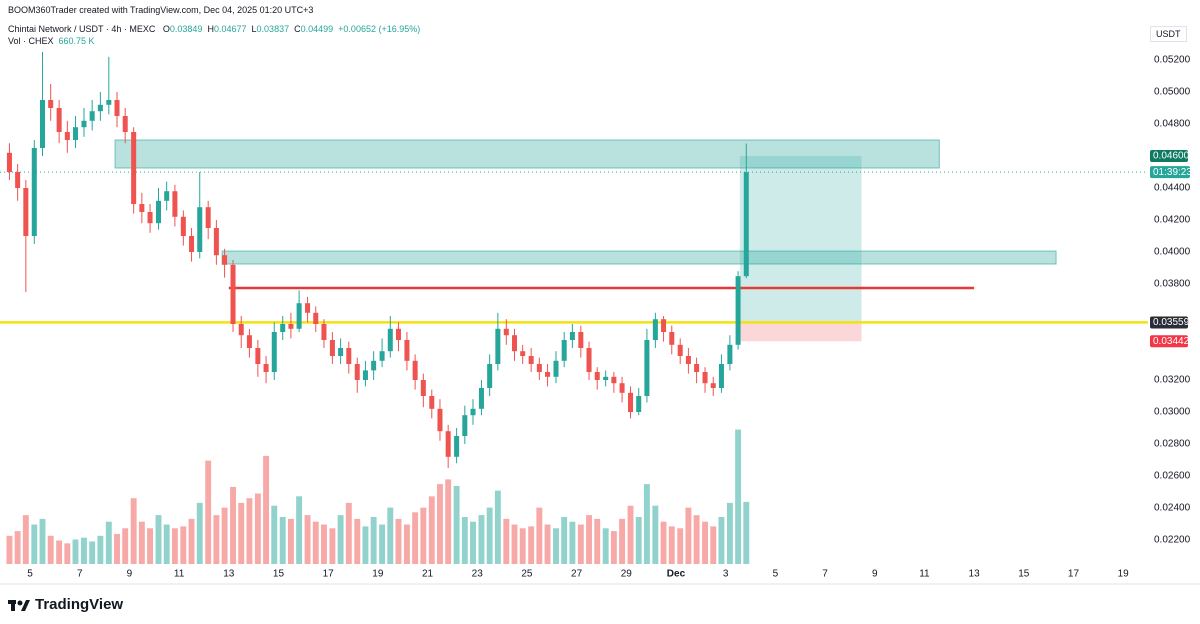 The height and width of the screenshot is (624, 1200). What do you see at coordinates (676, 574) in the screenshot?
I see `x-tick-label: Dec` at bounding box center [676, 574].